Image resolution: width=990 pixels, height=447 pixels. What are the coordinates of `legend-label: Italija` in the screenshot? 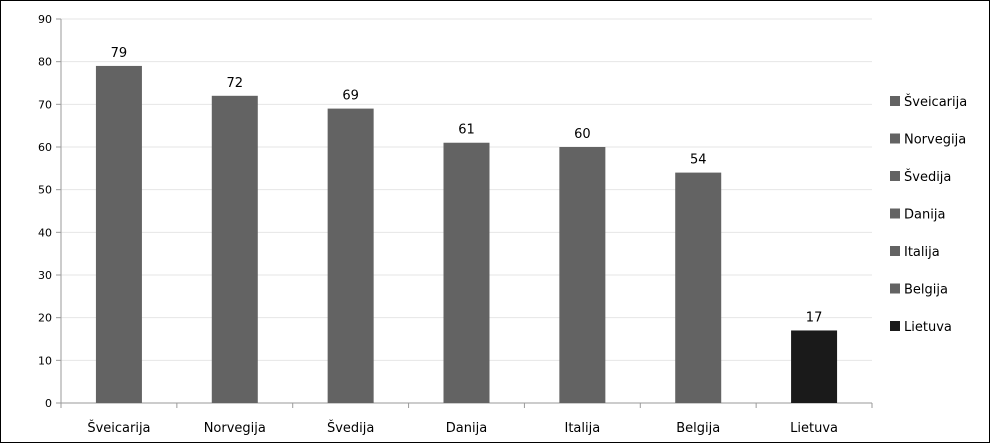 It's located at (922, 252).